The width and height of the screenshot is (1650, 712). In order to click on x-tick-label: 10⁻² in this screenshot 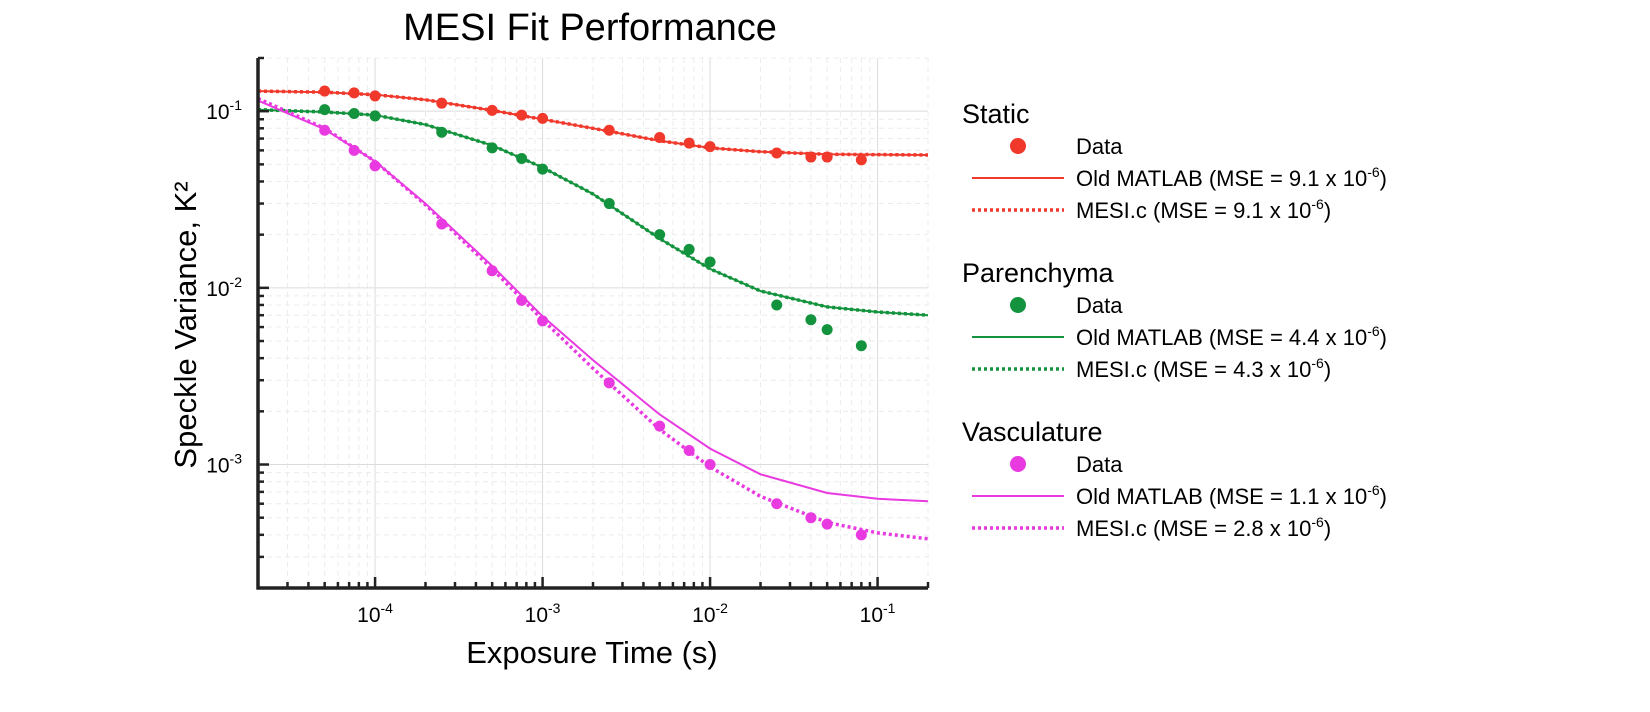, I will do `click(710, 613)`.